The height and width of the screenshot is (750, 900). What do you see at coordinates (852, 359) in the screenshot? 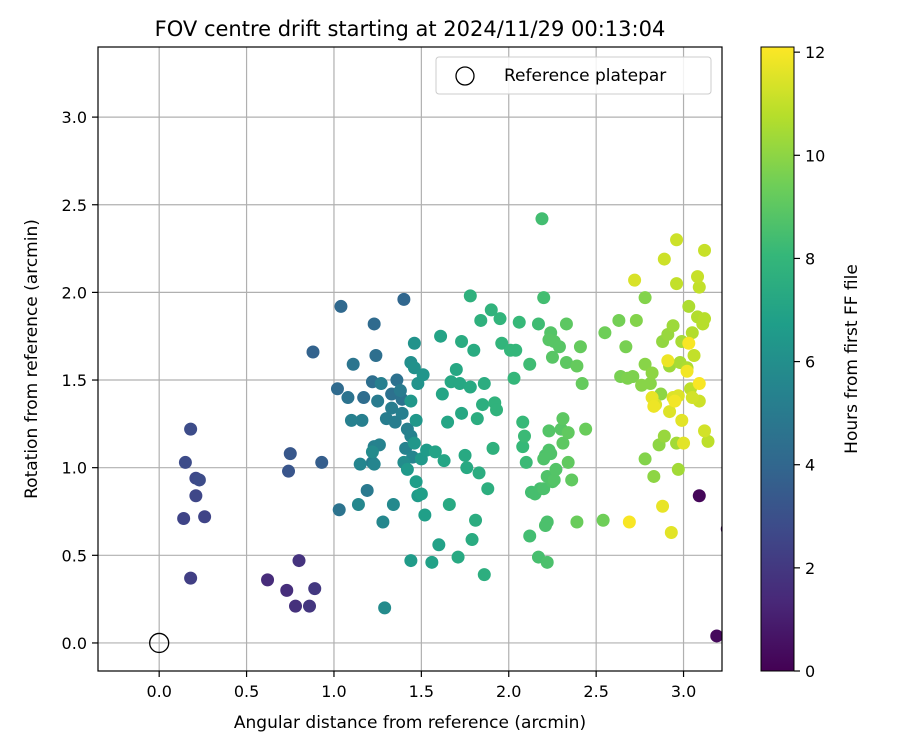
I see `colorbar-label: Hours from first FF file` at bounding box center [852, 359].